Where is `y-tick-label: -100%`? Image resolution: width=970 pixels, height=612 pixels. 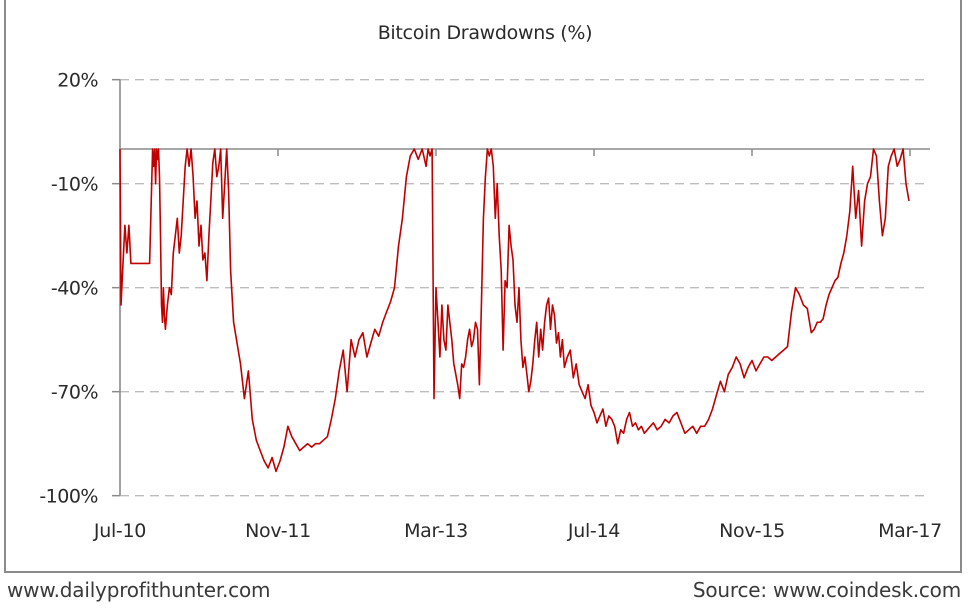
y-tick-label: -100% is located at coordinates (68, 497).